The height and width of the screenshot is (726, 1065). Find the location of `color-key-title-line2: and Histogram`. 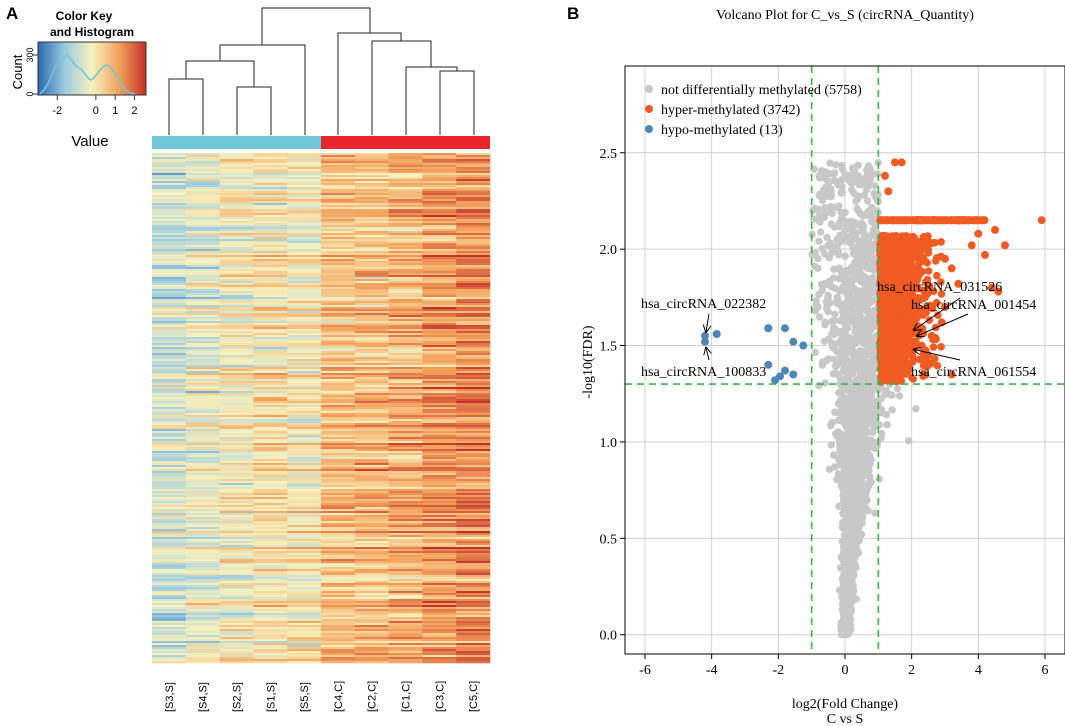

color-key-title-line2: and Histogram is located at coordinates (92, 32).